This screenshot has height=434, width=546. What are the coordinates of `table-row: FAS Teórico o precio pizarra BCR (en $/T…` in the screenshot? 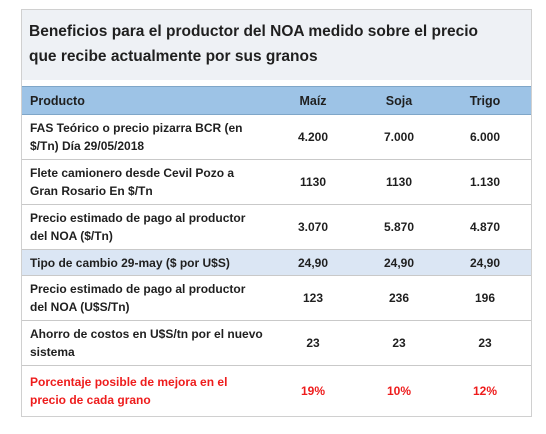 It's located at (276, 137).